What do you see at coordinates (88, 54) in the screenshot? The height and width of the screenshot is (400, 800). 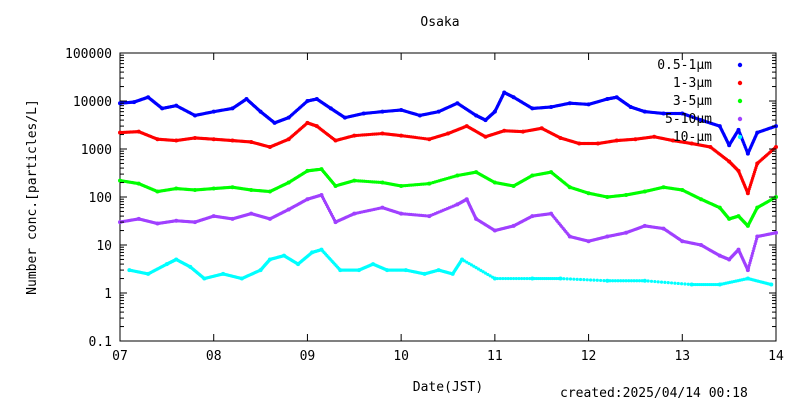 I see `y-tick-label: 100000` at bounding box center [88, 54].